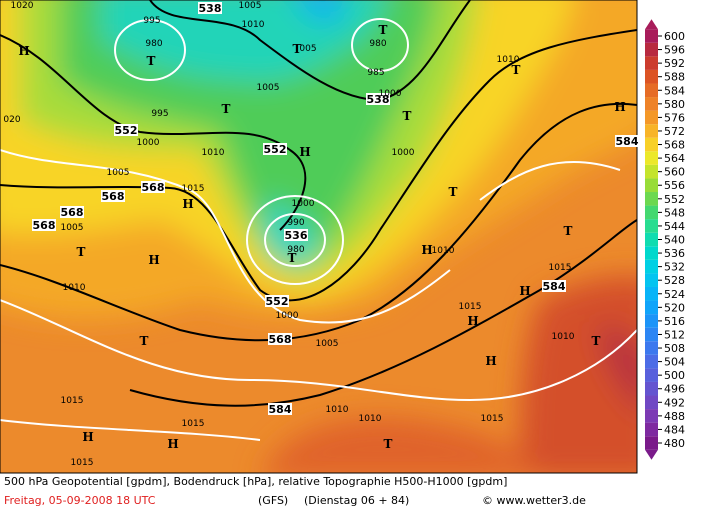 Image resolution: width=704 pixels, height=513 pixels. I want to click on legend-label: 520, so click(674, 307).